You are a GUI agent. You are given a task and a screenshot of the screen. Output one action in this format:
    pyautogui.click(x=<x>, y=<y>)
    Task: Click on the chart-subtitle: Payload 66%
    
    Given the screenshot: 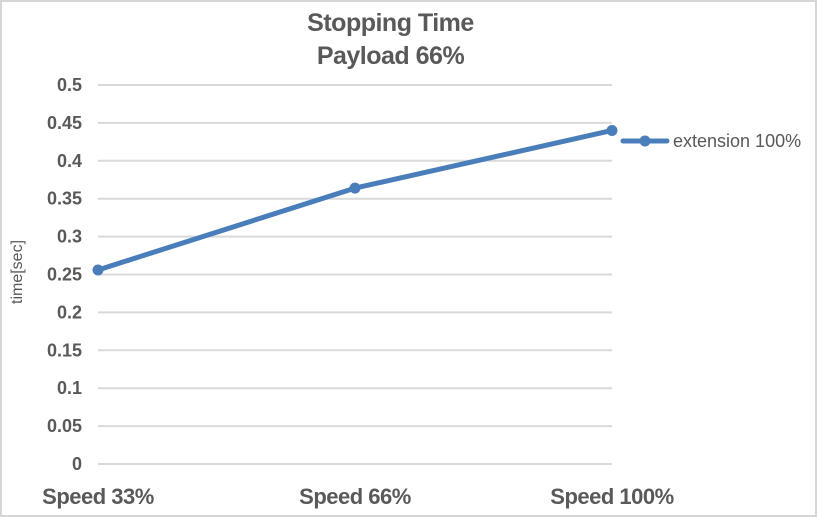 What is the action you would take?
    pyautogui.click(x=390, y=56)
    